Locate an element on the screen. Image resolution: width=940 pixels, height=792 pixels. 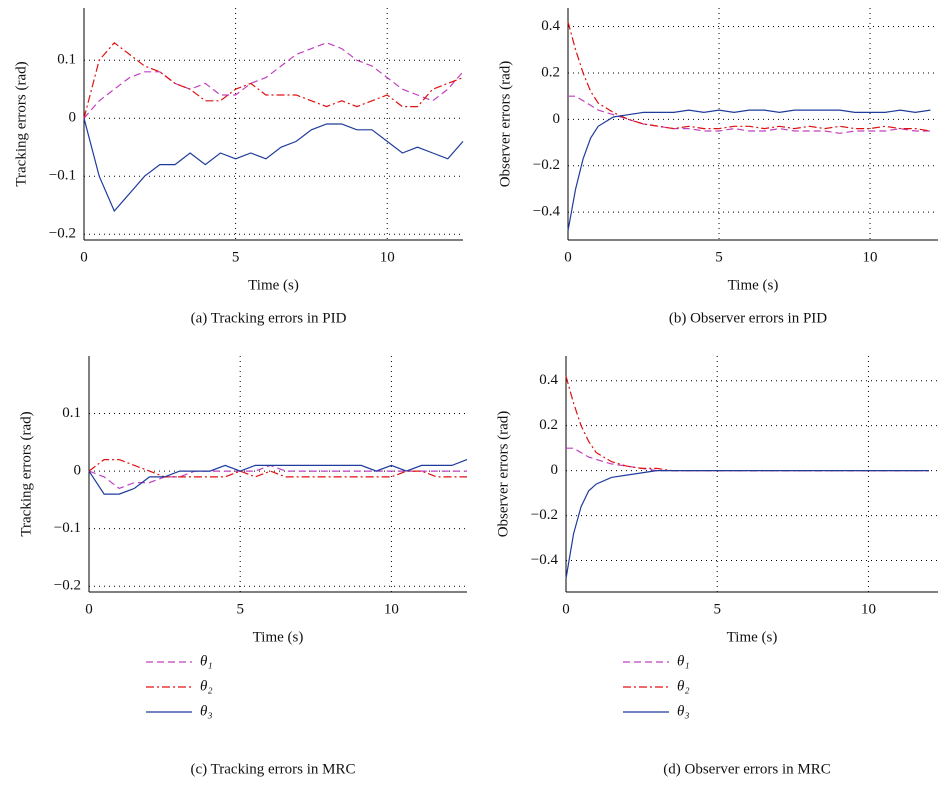
caption: (b) Observer errors in PID is located at coordinates (748, 318).